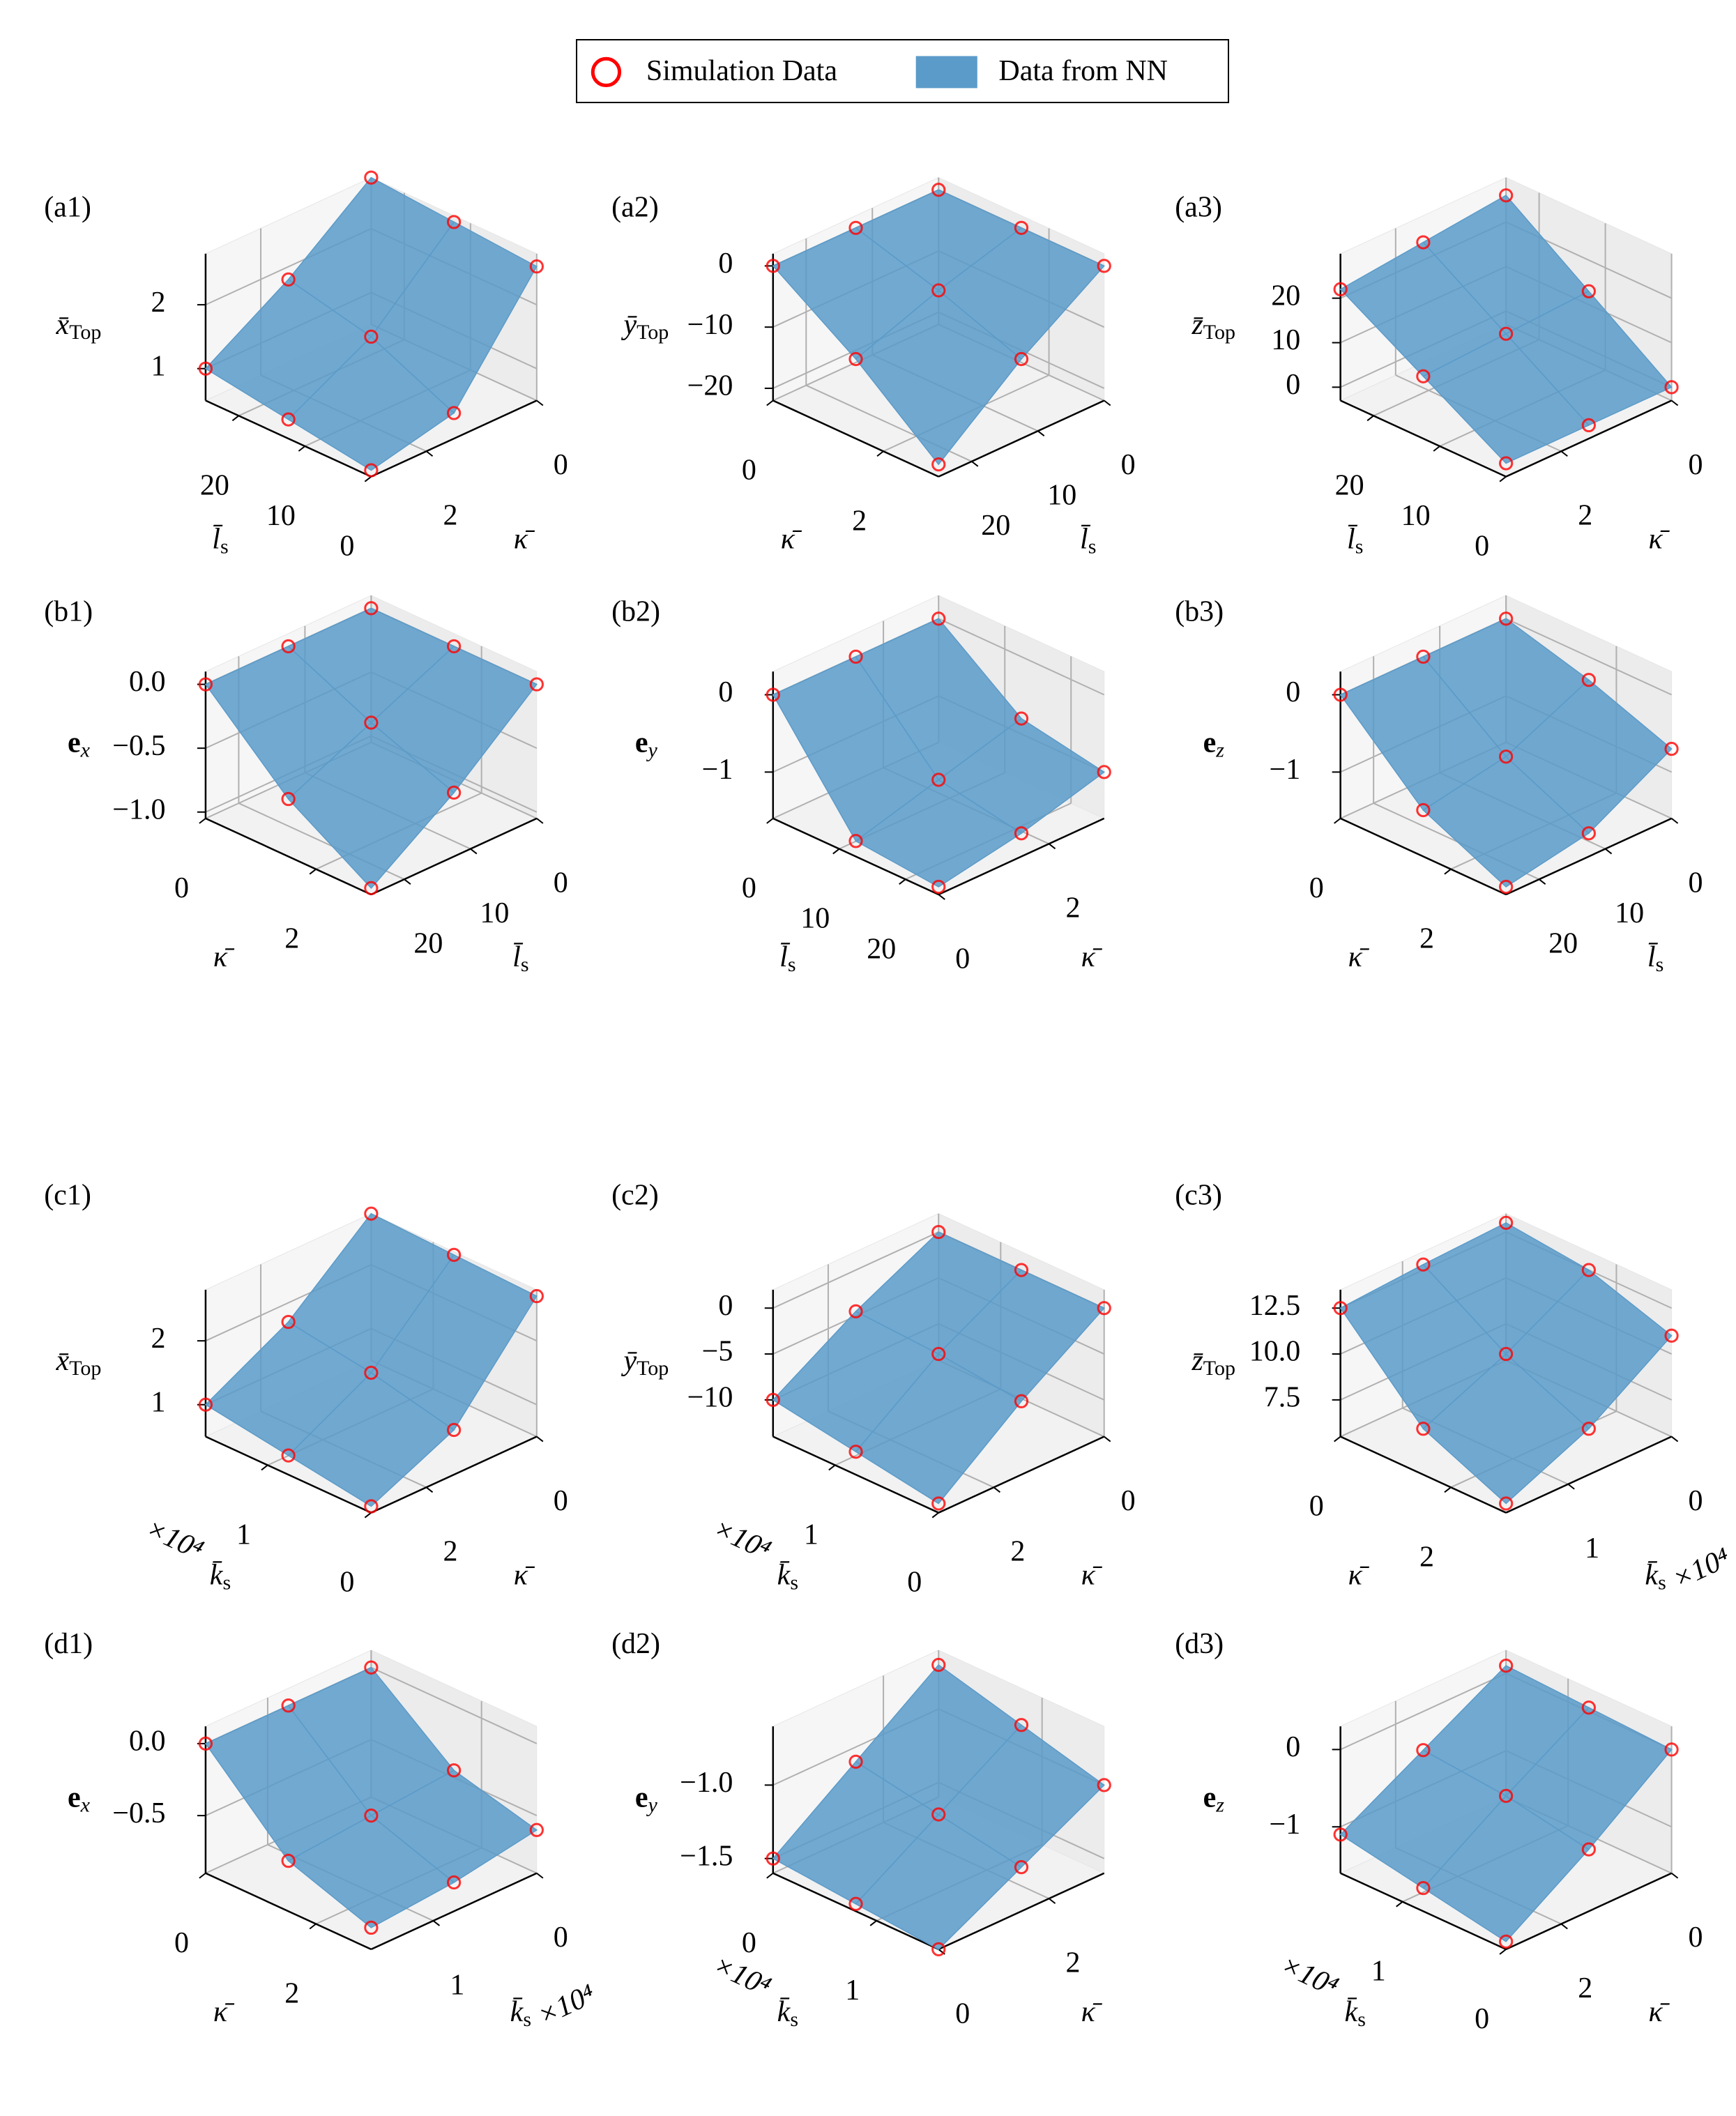  Describe the element at coordinates (67, 207) in the screenshot. I see `panel-label: (a1)` at that location.